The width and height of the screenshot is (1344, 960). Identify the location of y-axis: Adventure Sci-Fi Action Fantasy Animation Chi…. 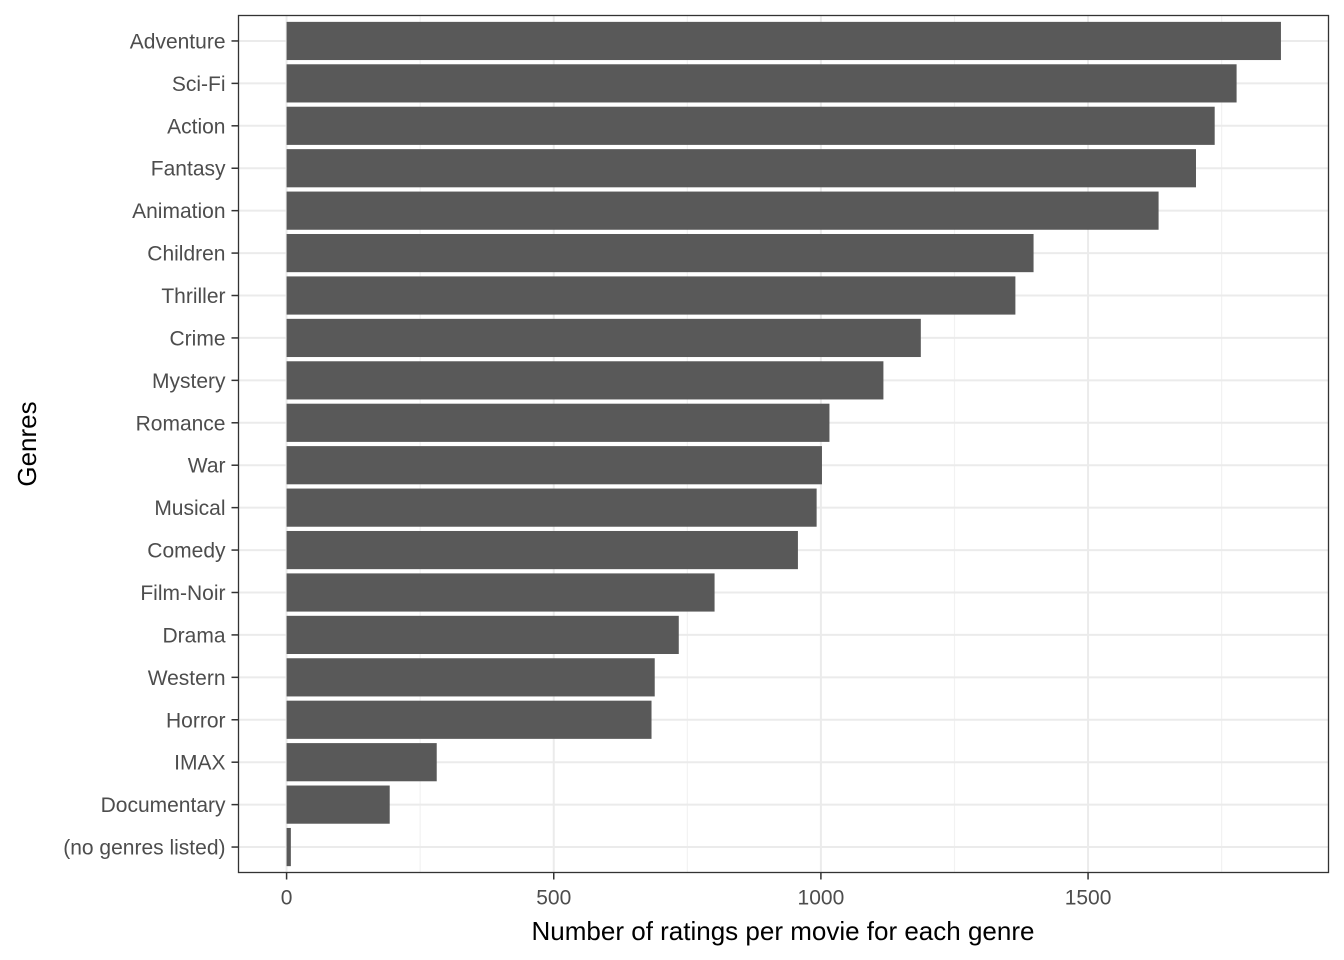
(151, 445).